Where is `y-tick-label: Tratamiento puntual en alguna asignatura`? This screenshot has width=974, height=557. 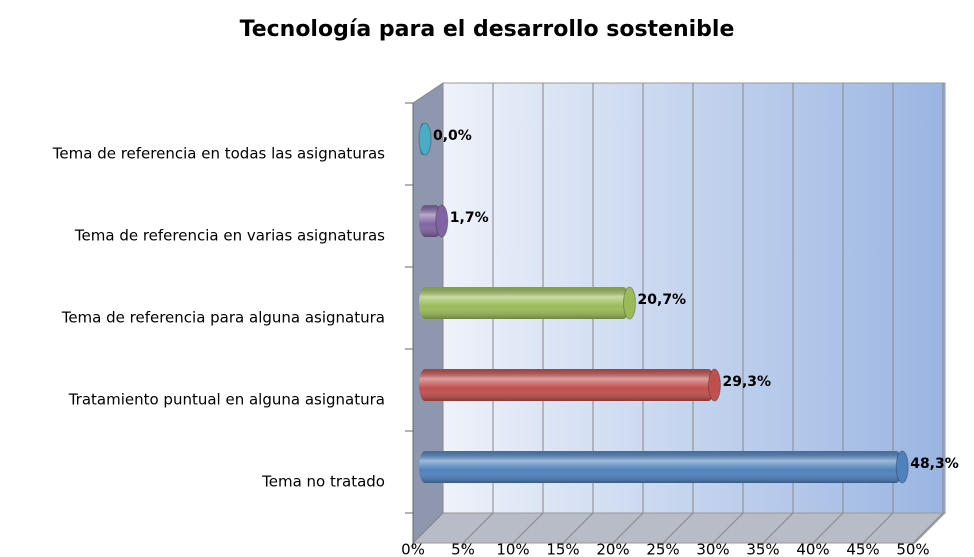
y-tick-label: Tratamiento puntual en alguna asignatura is located at coordinates (226, 400).